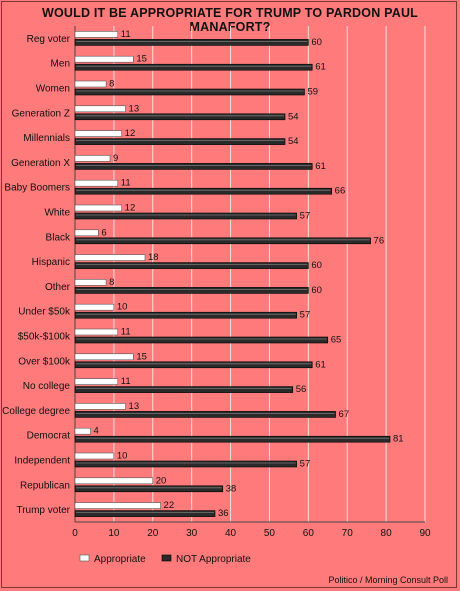  I want to click on category-label: Other, so click(58, 287).